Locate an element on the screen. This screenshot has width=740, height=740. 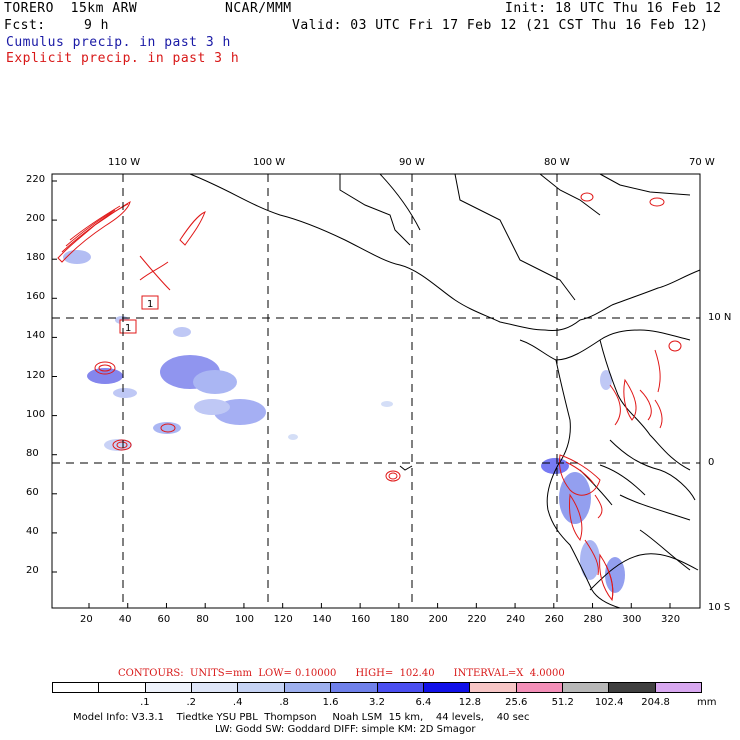
colorbar-label: .2 is located at coordinates (191, 702).